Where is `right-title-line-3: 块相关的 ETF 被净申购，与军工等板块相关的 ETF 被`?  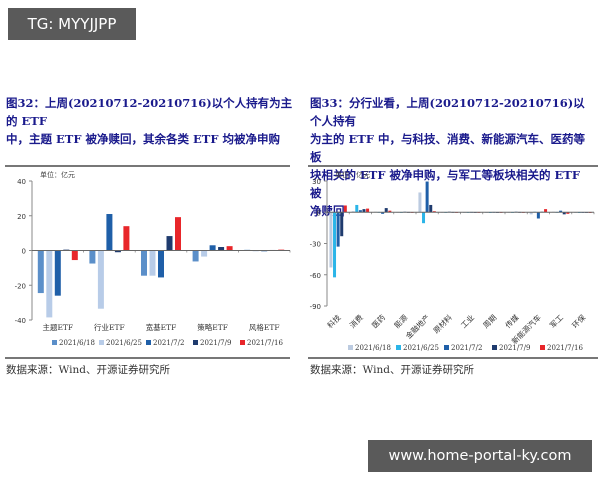 right-title-line-3: 块相关的 ETF 被净申购，与军工等板块相关的 ETF 被 is located at coordinates (445, 184).